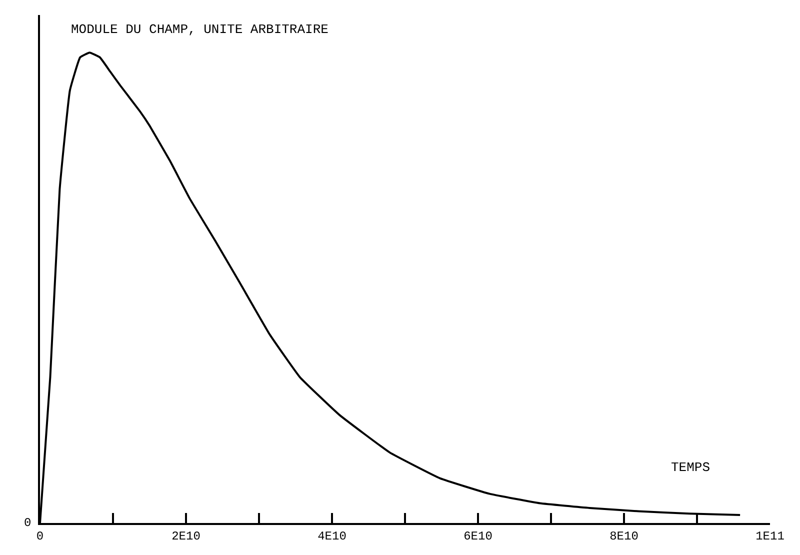  I want to click on x-tick-label: 0, so click(40, 536).